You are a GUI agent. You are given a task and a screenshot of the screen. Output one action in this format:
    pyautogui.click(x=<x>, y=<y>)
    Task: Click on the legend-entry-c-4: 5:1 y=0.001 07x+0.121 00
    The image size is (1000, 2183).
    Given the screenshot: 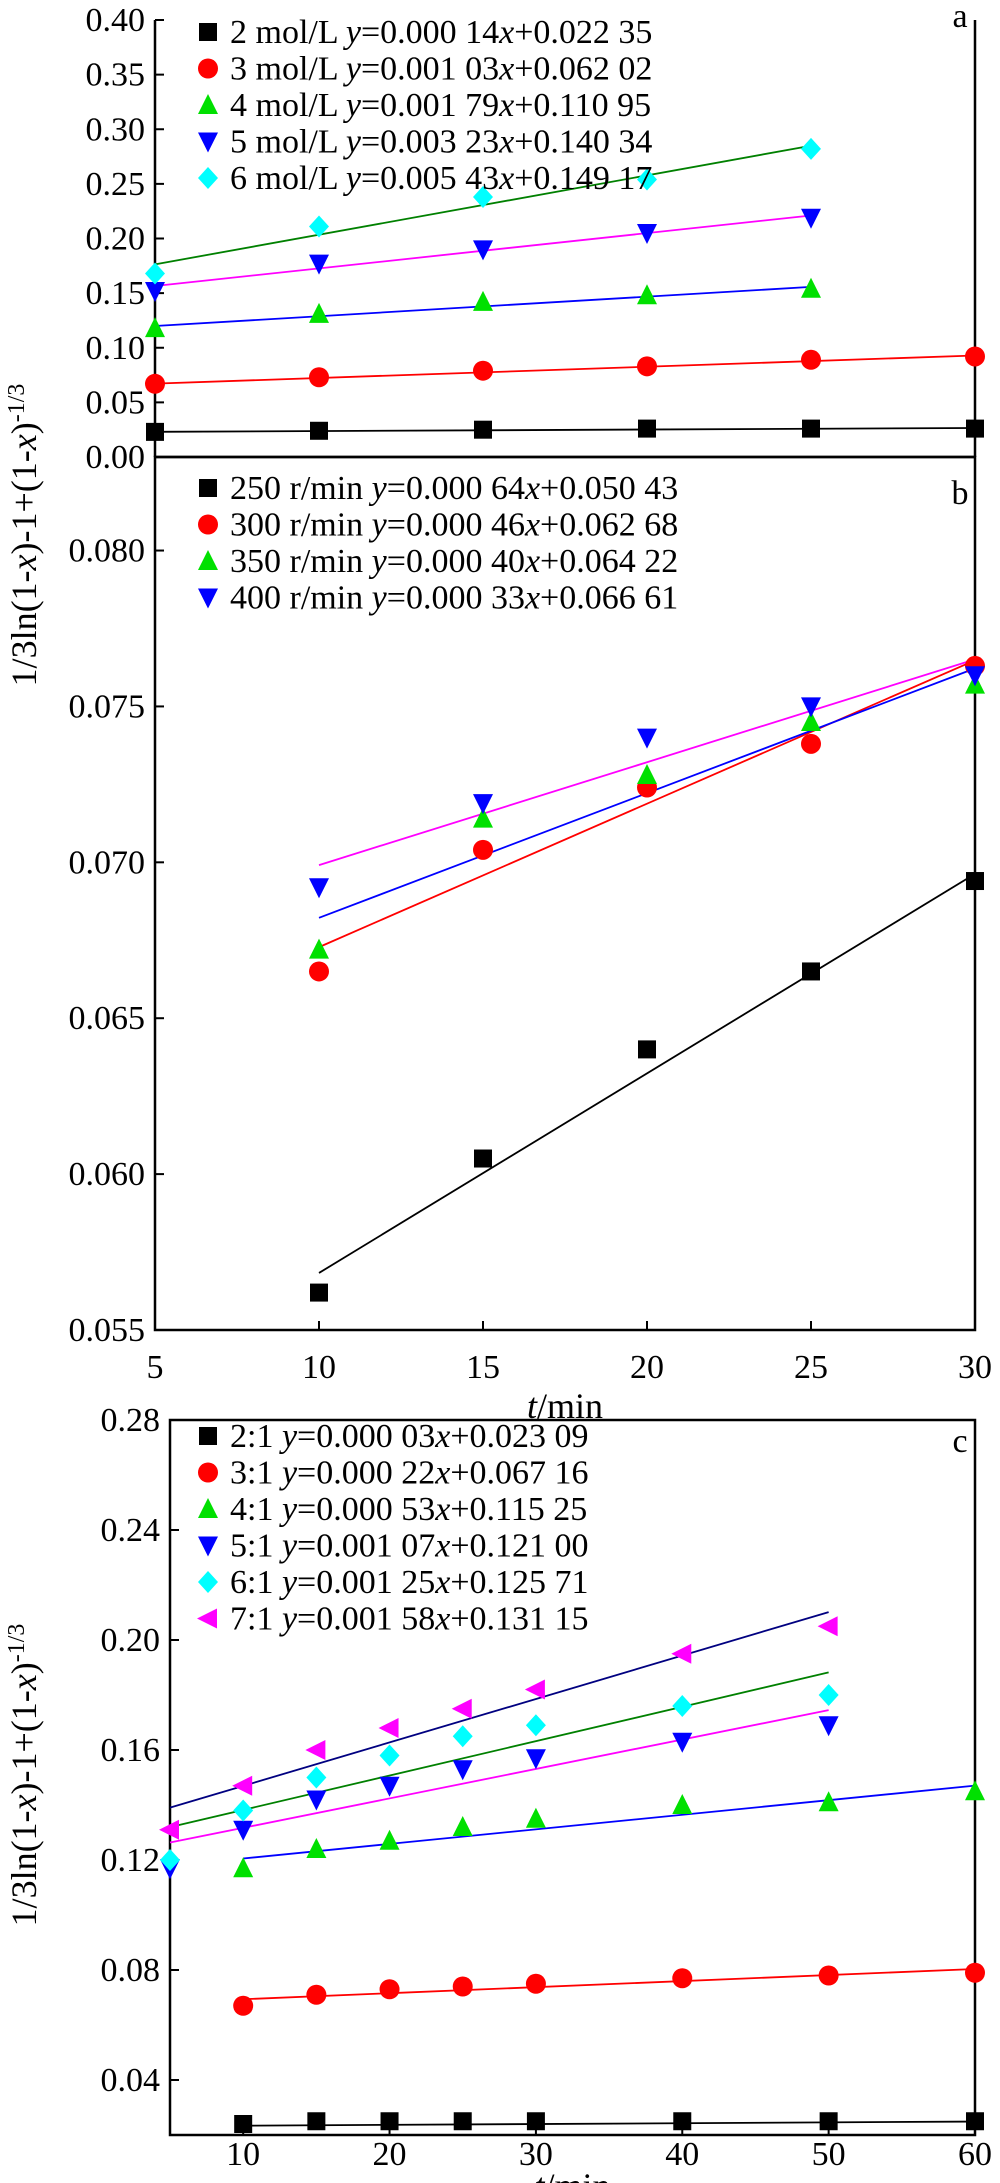 What is the action you would take?
    pyautogui.click(x=409, y=1546)
    